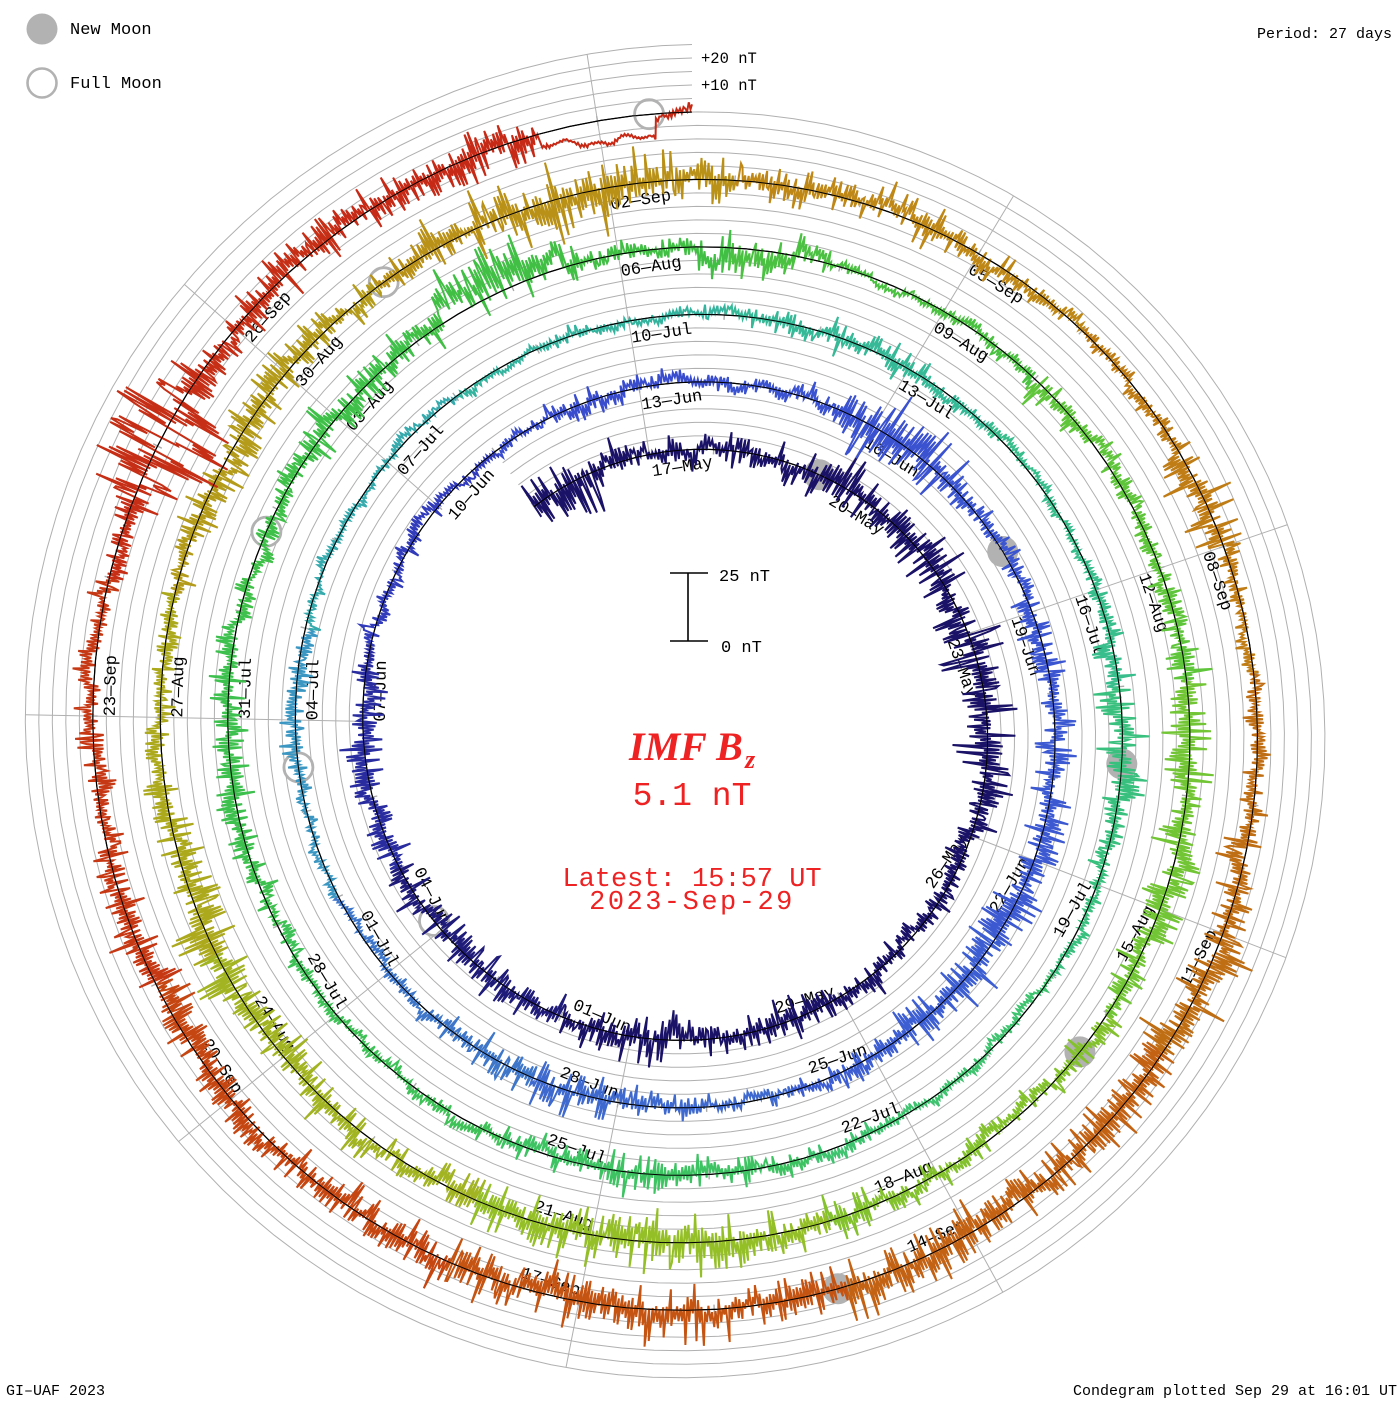 The image size is (1400, 1405). I want to click on svg-text: New Moon, so click(111, 30).